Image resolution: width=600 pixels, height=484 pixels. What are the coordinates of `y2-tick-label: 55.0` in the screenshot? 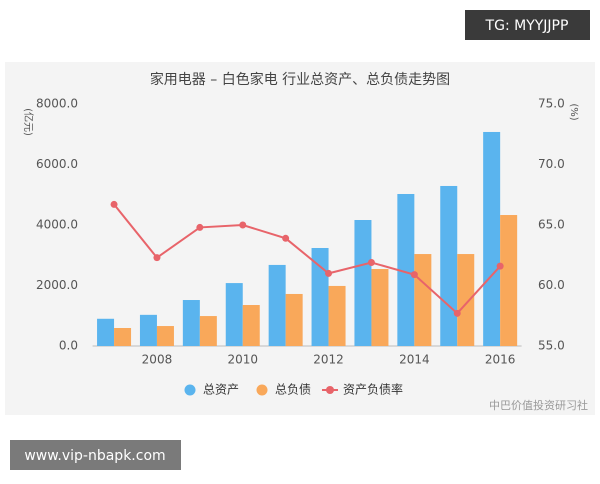 It's located at (551, 346).